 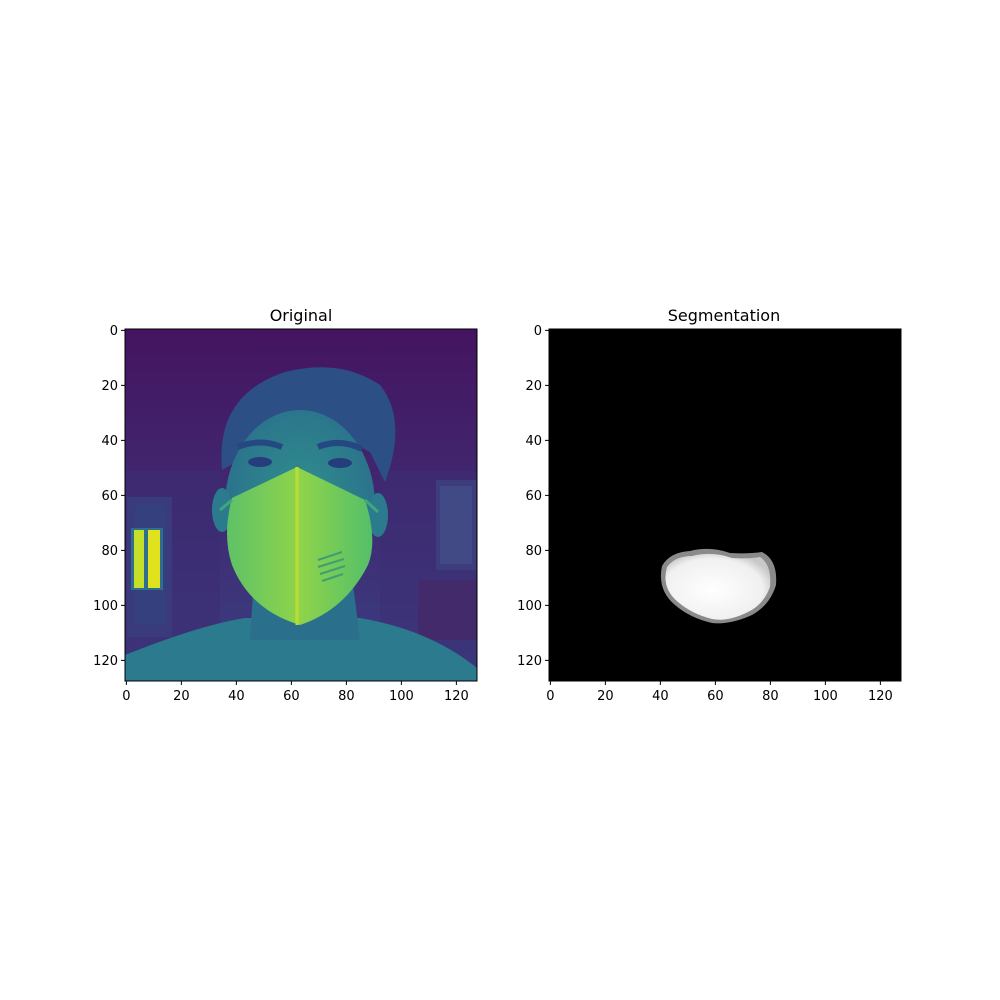 What do you see at coordinates (529, 661) in the screenshot?
I see `y-tick-label-segmentation: 120` at bounding box center [529, 661].